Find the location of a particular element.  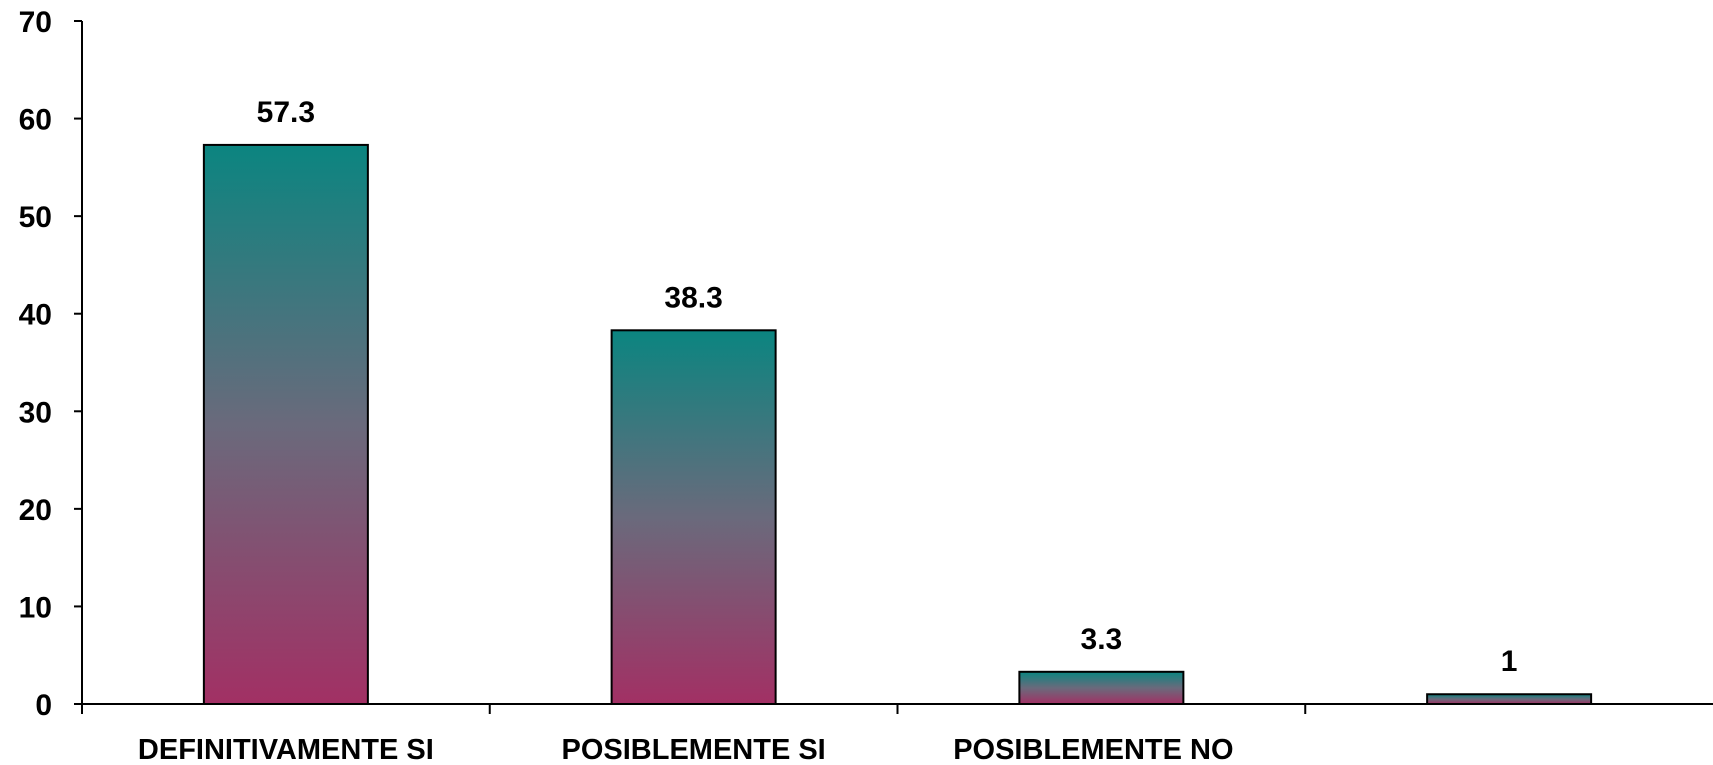

y-tick-label: 10 is located at coordinates (35, 607).